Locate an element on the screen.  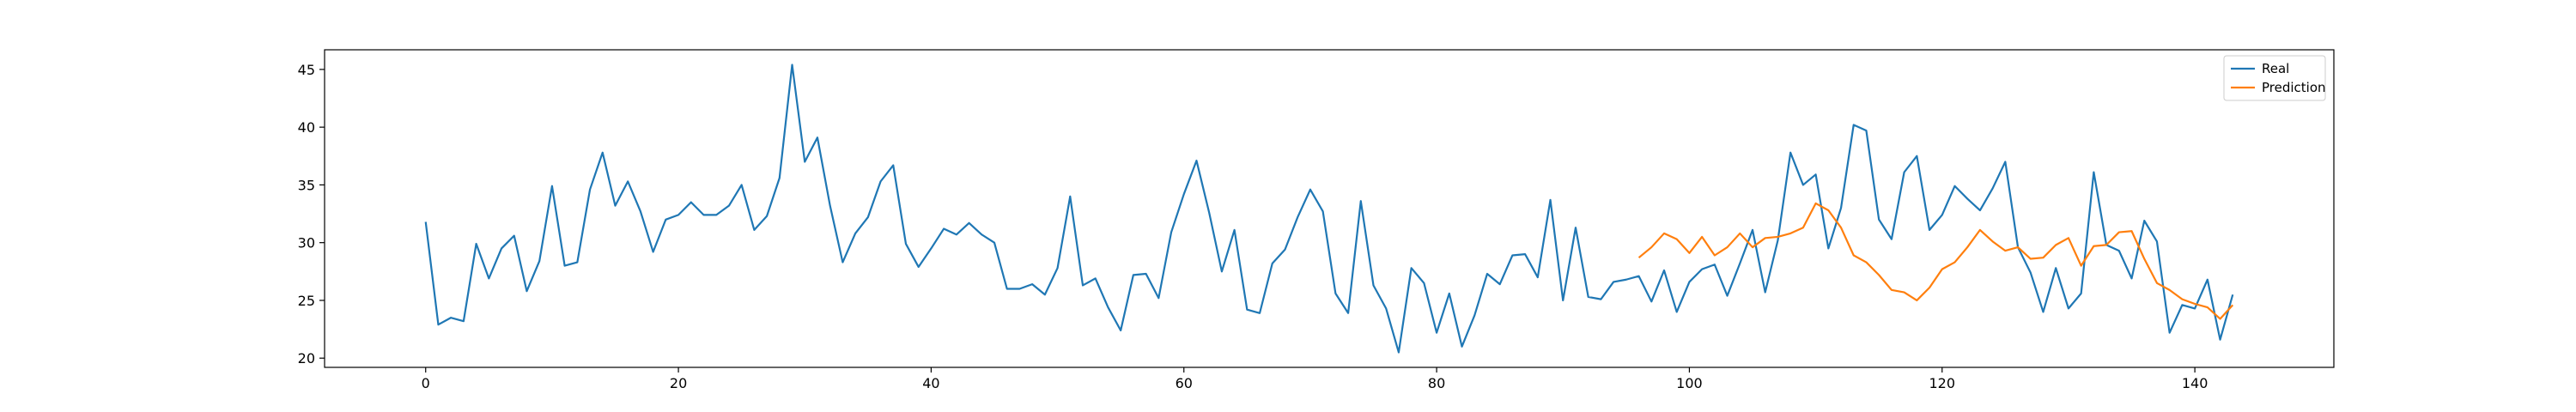
y-axis: 20 25 30 35 40 45 is located at coordinates (312, 214).